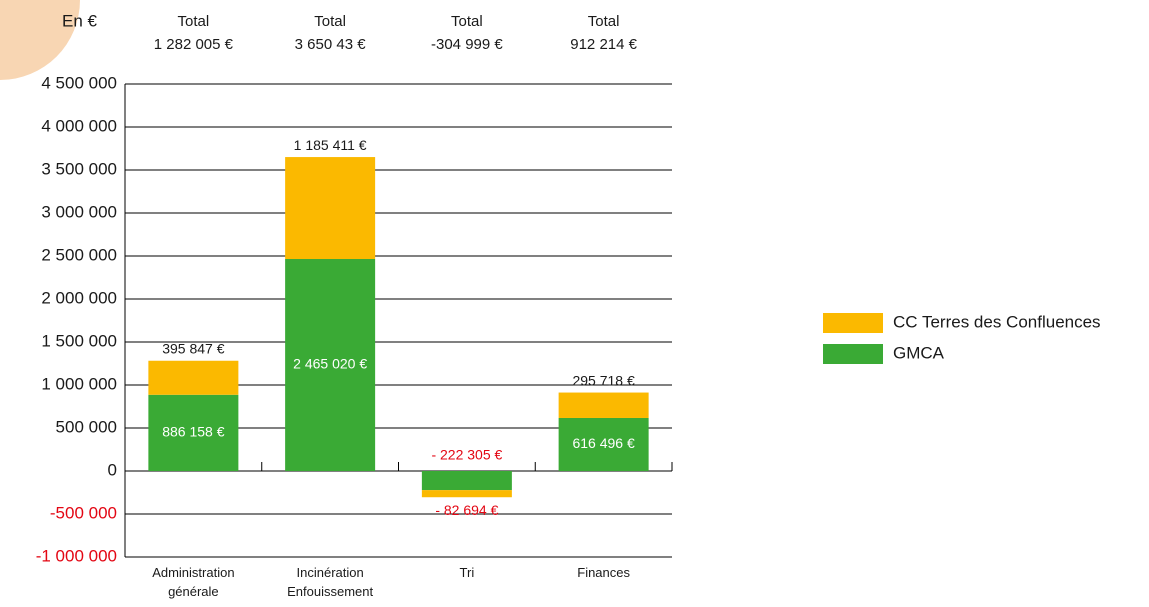 This screenshot has width=1149, height=607. I want to click on legend-label: CC Terres des Confluences, so click(997, 321).